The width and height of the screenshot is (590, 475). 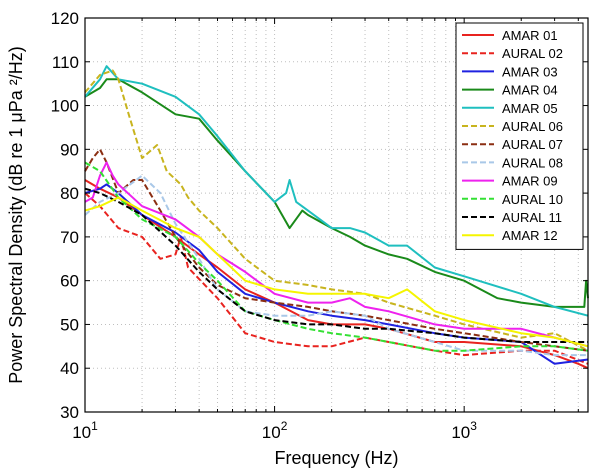 What do you see at coordinates (530, 71) in the screenshot?
I see `legend-label: AMAR 03` at bounding box center [530, 71].